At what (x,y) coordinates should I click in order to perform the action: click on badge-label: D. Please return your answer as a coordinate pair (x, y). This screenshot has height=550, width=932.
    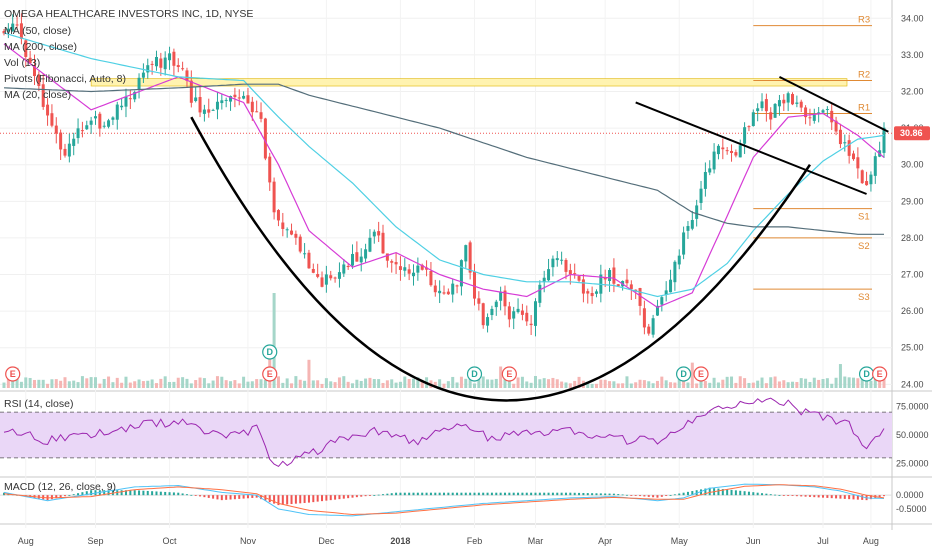
    Looking at the image, I should click on (474, 374).